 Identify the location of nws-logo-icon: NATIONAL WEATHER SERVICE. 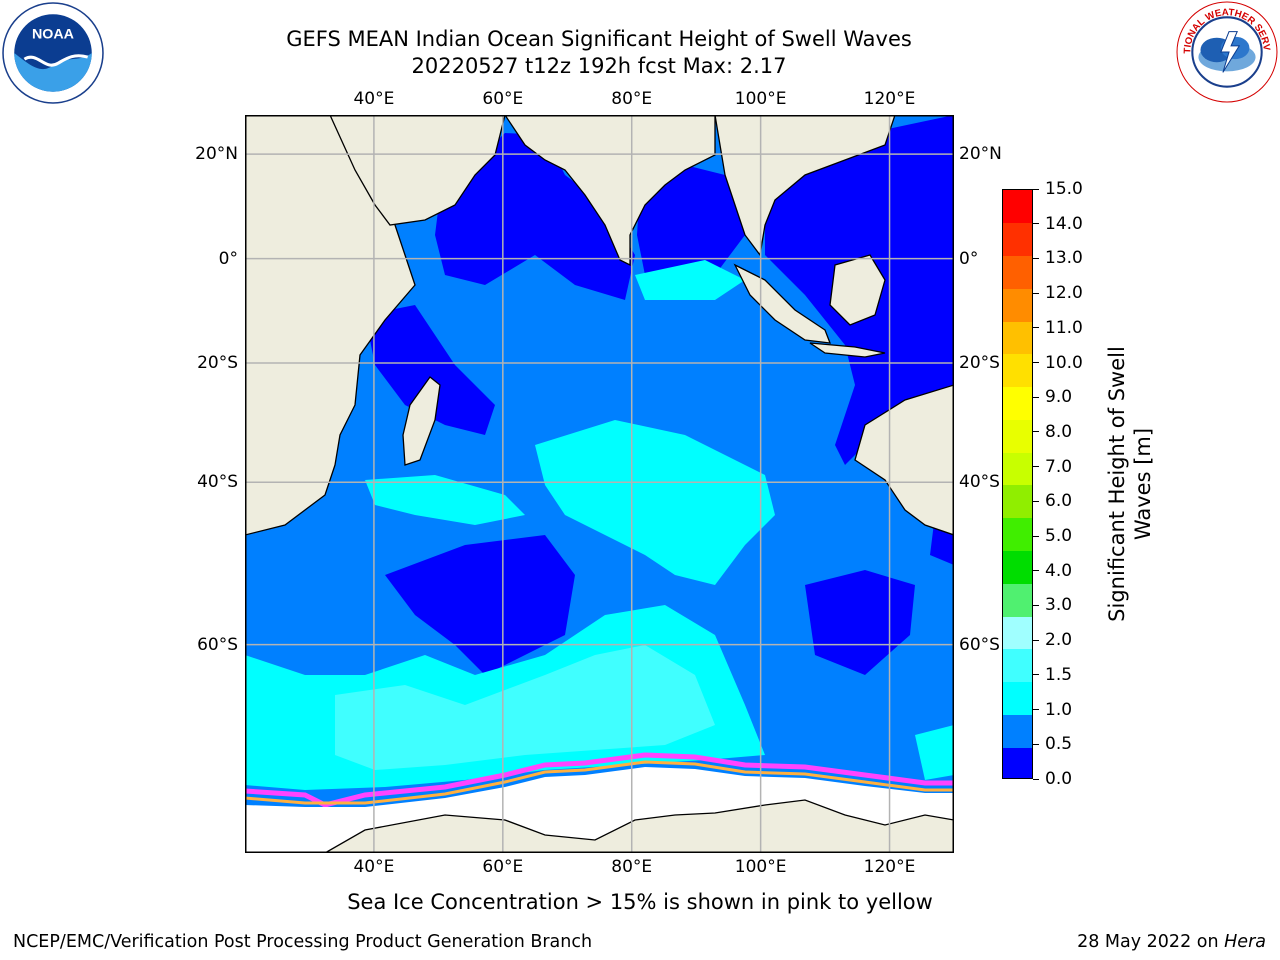
(1227, 52).